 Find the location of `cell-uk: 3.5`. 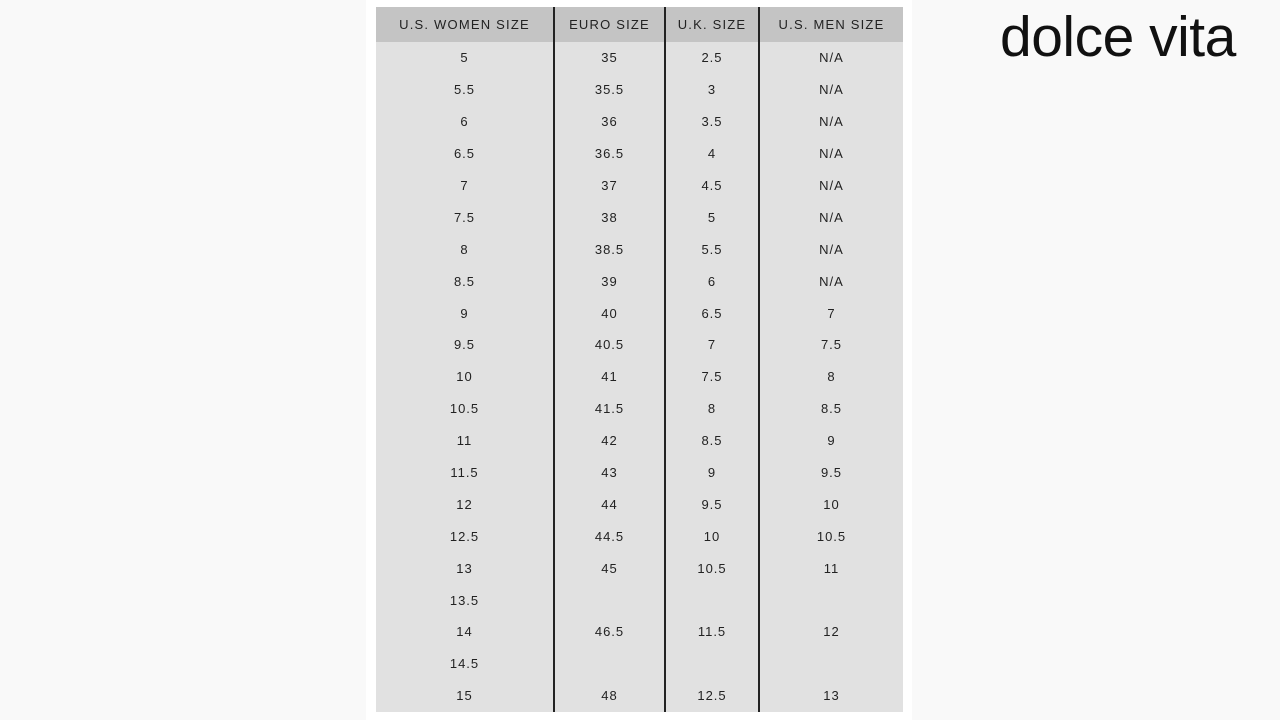

cell-uk: 3.5 is located at coordinates (711, 121).